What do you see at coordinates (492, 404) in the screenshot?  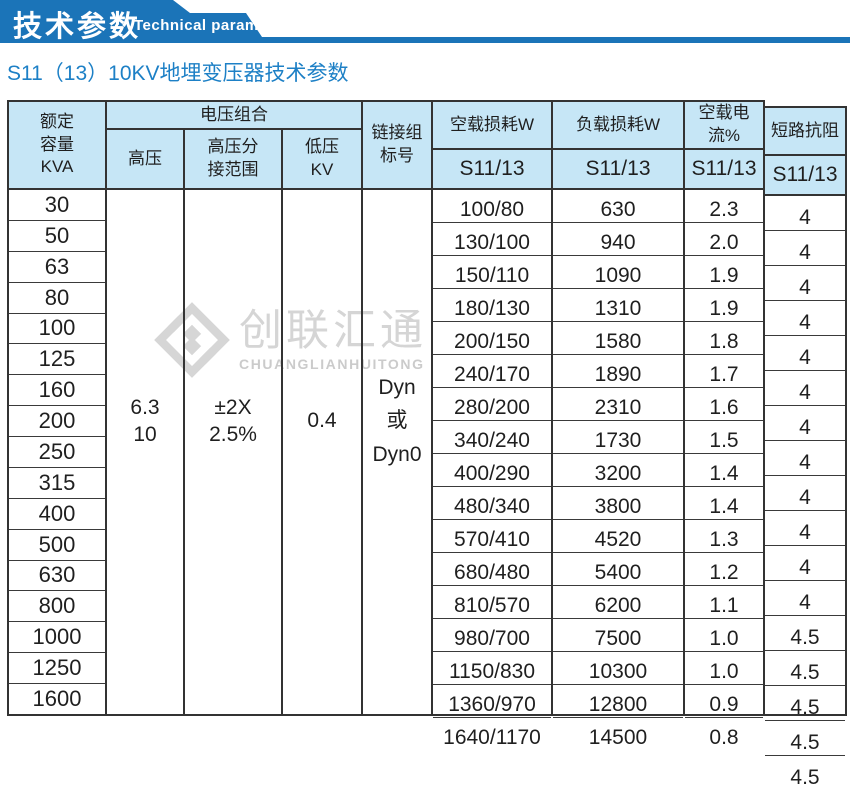 I see `cell-noload: 280/200` at bounding box center [492, 404].